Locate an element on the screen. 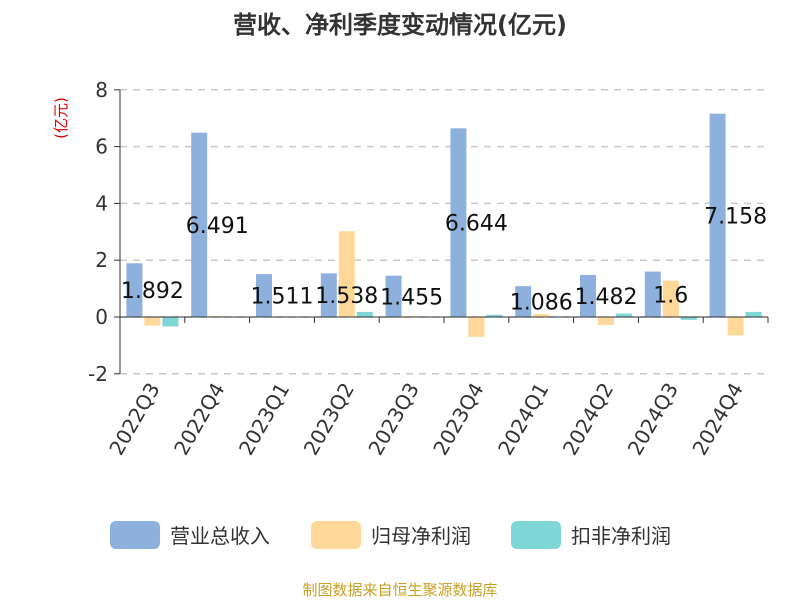 The image size is (800, 600). y-tick-label: 2 is located at coordinates (101, 260).